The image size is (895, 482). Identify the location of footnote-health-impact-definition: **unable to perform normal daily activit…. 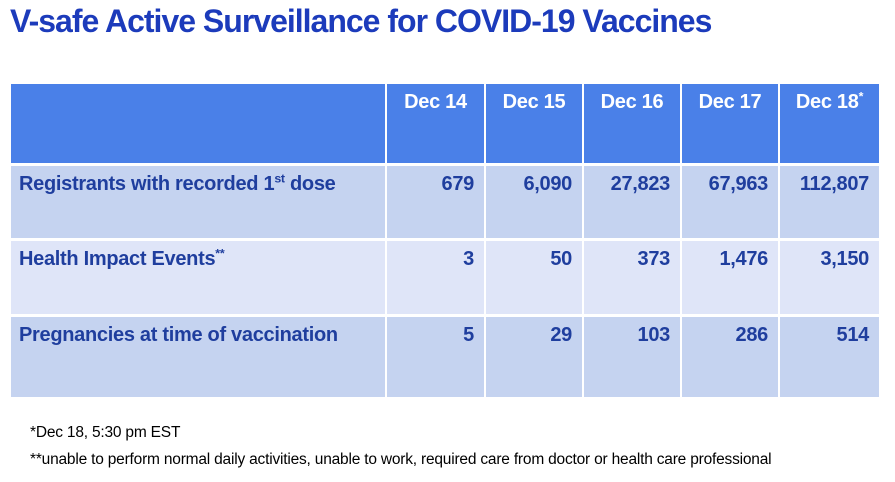
(401, 459).